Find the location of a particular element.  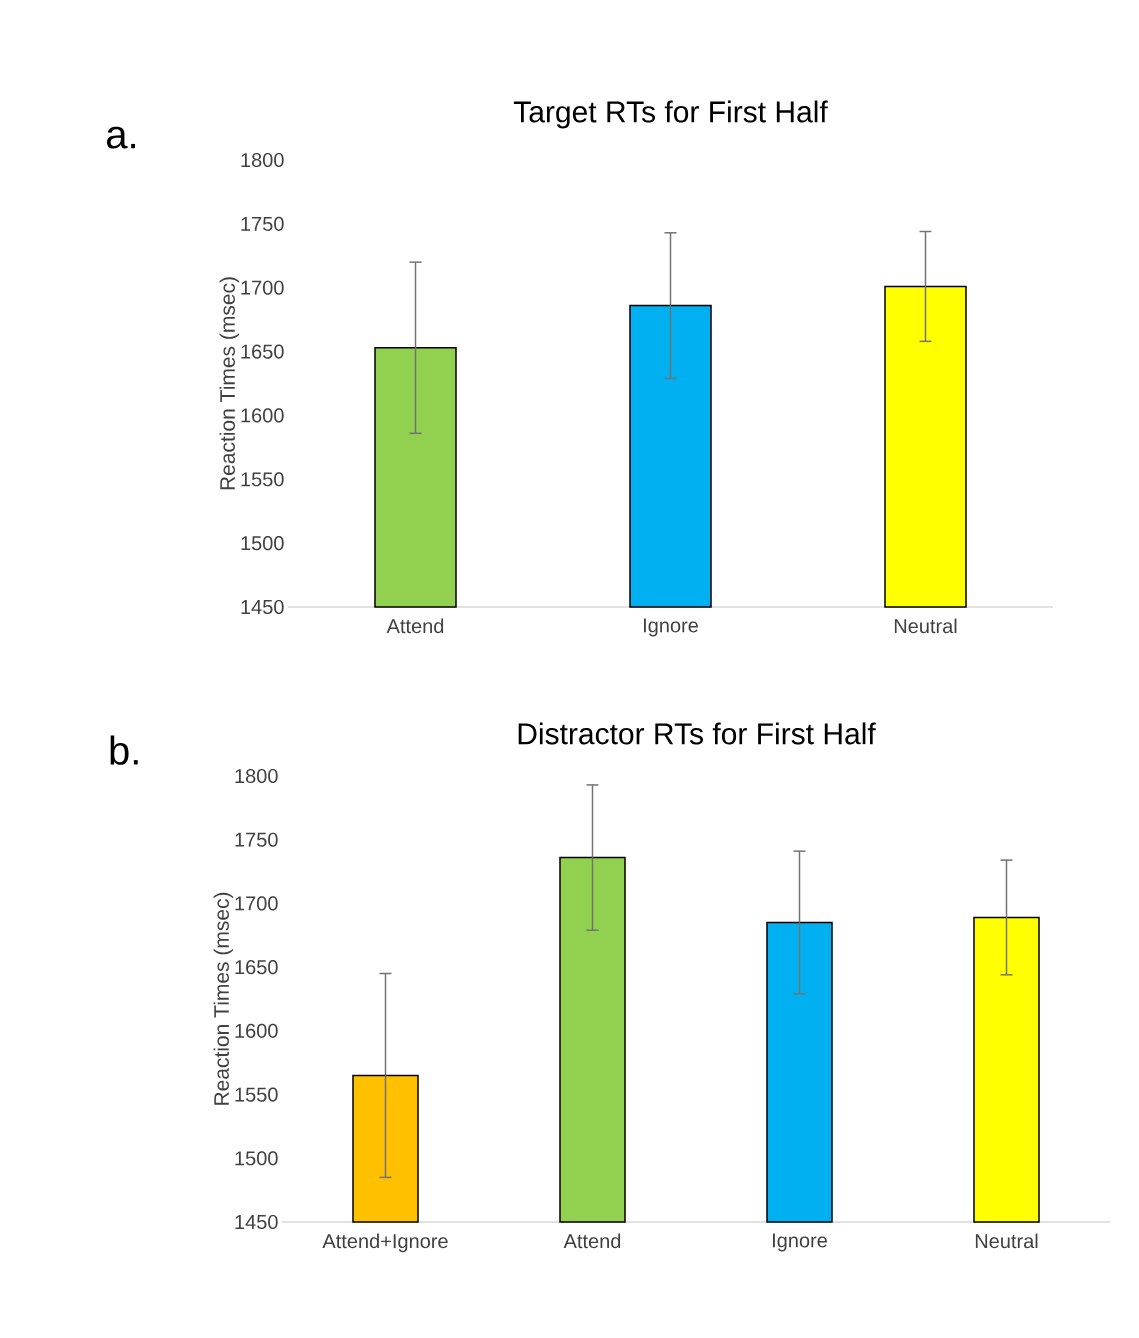

chart-title: Target RTs for First Half is located at coordinates (670, 114).